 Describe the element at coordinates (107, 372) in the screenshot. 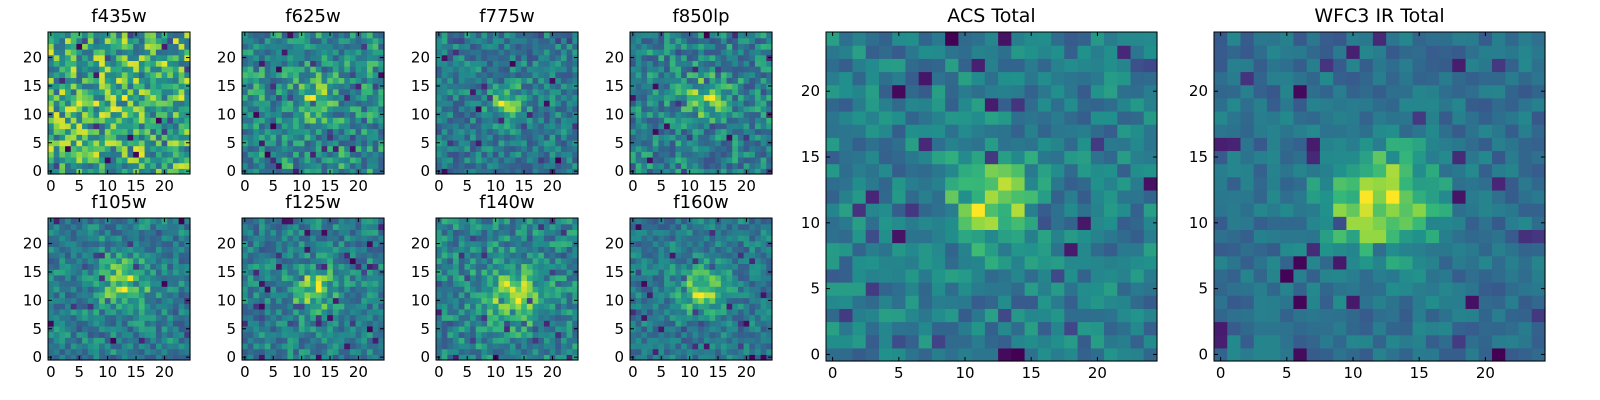

I see `x-tick-label: 10` at that location.